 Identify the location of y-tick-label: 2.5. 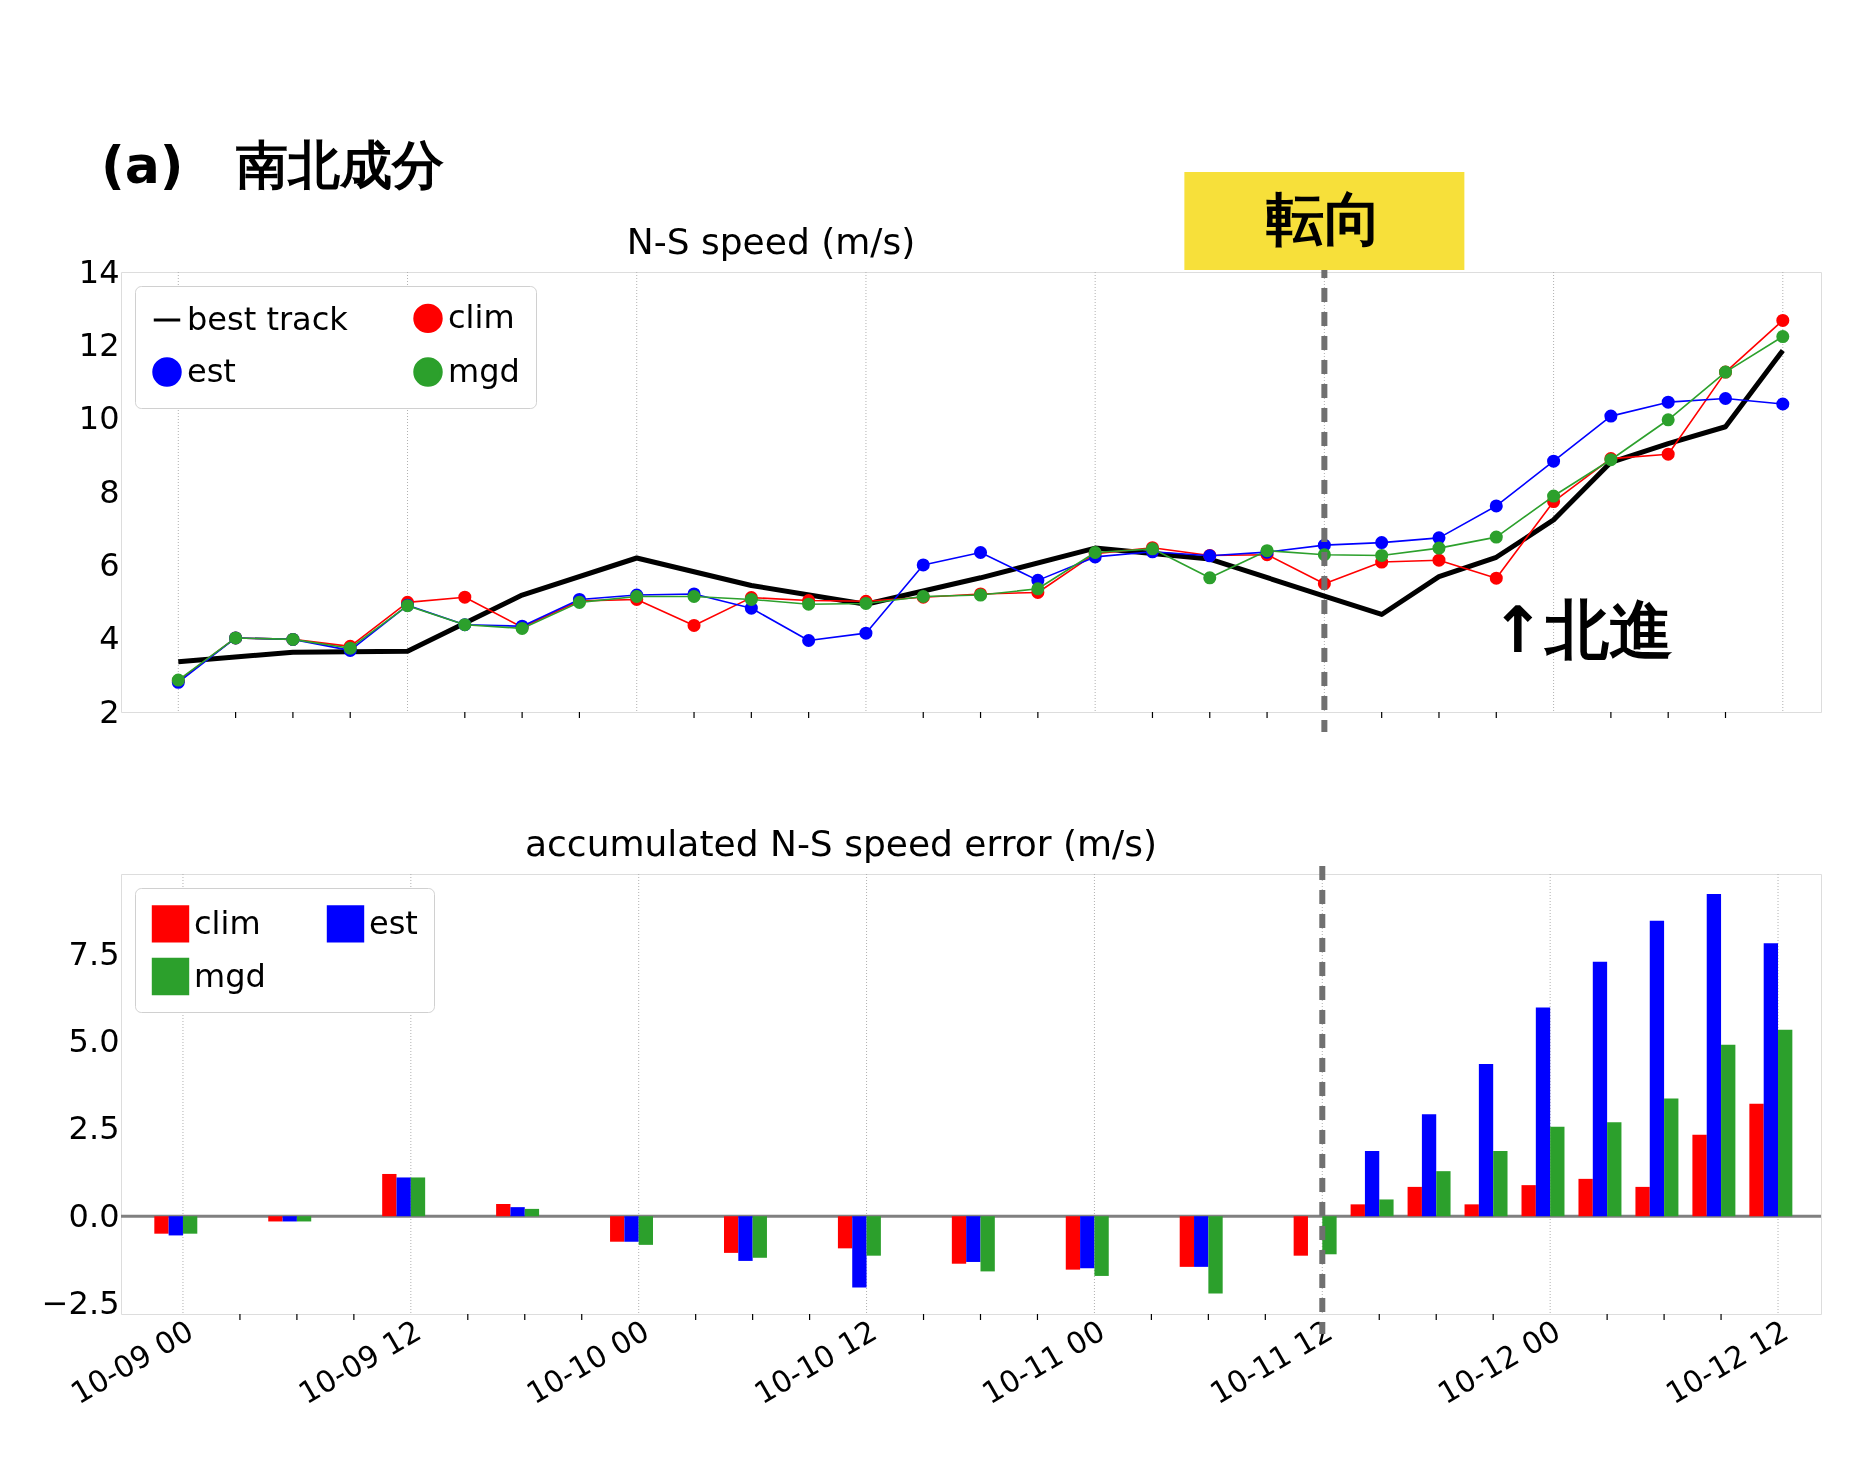
(94, 1128).